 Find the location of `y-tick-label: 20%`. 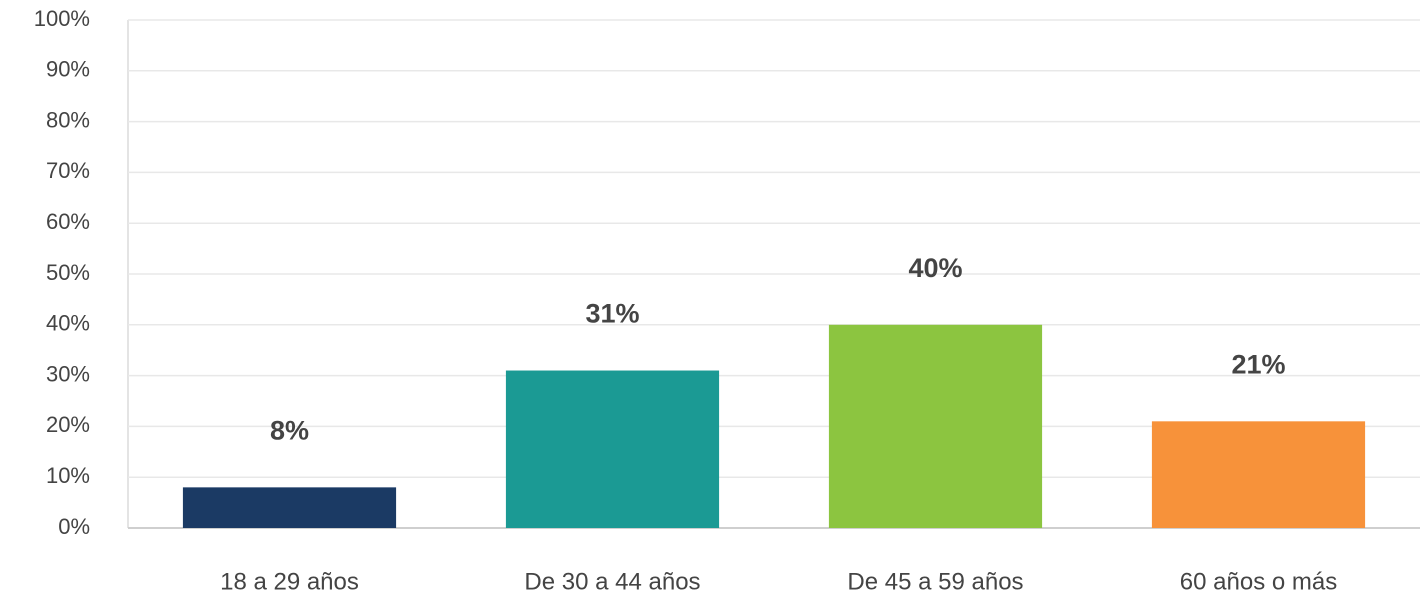

y-tick-label: 20% is located at coordinates (68, 424).